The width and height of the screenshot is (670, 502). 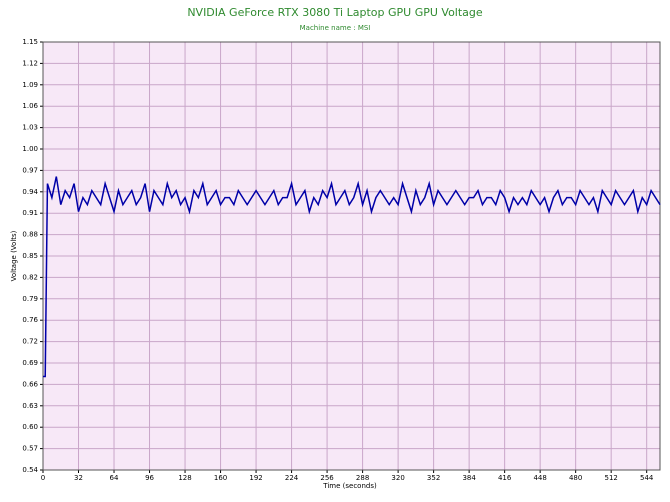 I want to click on y-tick-label: 0.94, so click(x=30, y=192).